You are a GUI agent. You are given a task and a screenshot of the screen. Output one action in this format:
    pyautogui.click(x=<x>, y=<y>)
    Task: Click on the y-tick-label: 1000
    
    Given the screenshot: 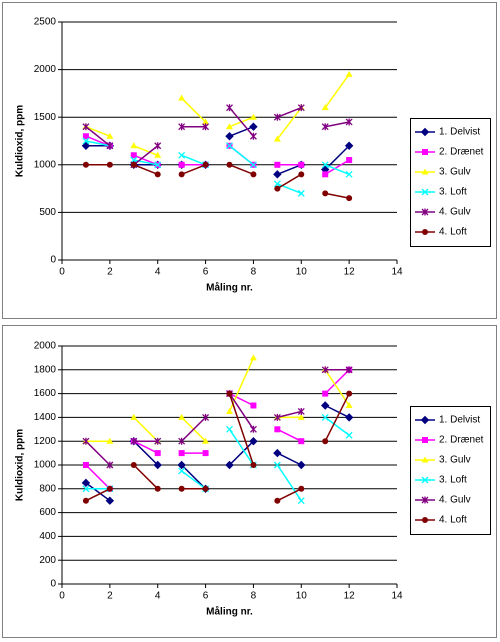 What is the action you would take?
    pyautogui.click(x=45, y=465)
    